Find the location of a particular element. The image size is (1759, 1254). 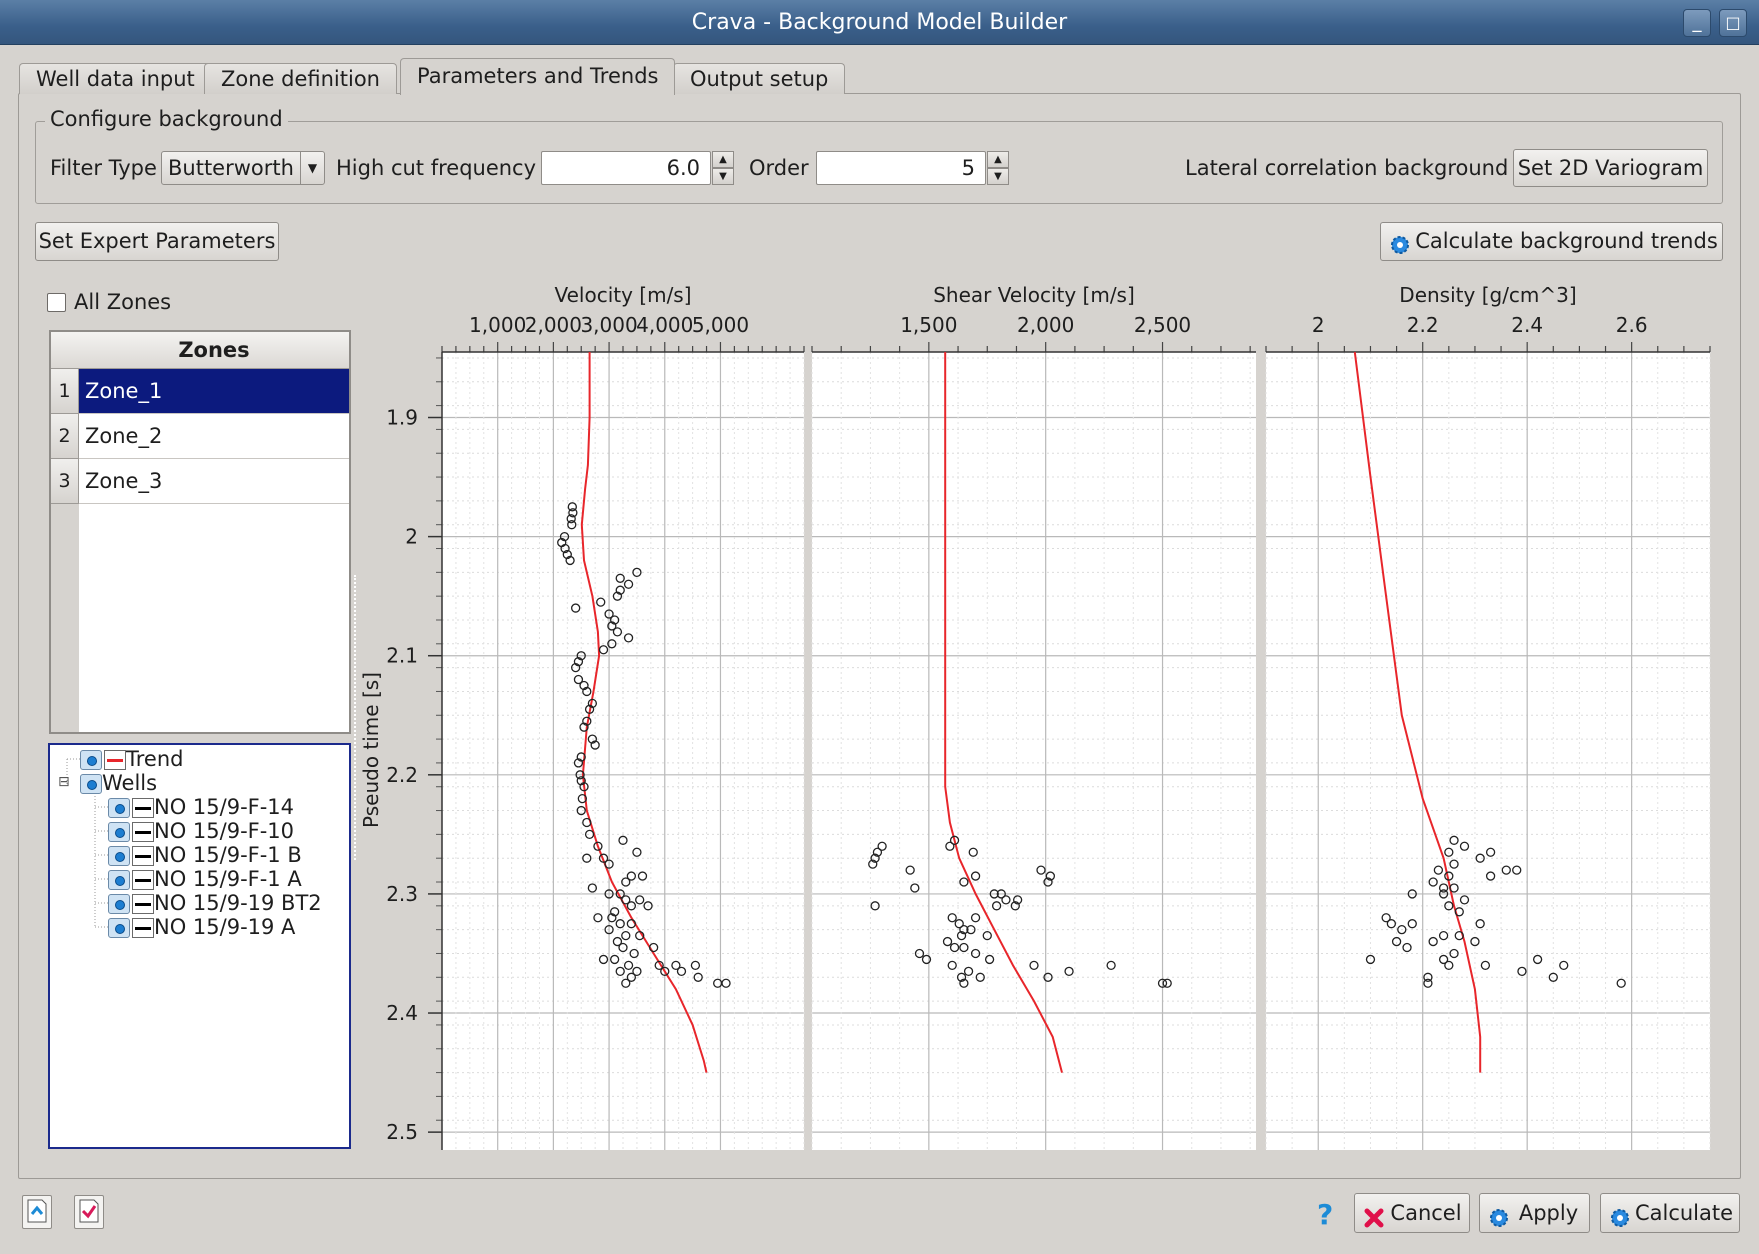

all-zones-checkbox is located at coordinates (56, 302).